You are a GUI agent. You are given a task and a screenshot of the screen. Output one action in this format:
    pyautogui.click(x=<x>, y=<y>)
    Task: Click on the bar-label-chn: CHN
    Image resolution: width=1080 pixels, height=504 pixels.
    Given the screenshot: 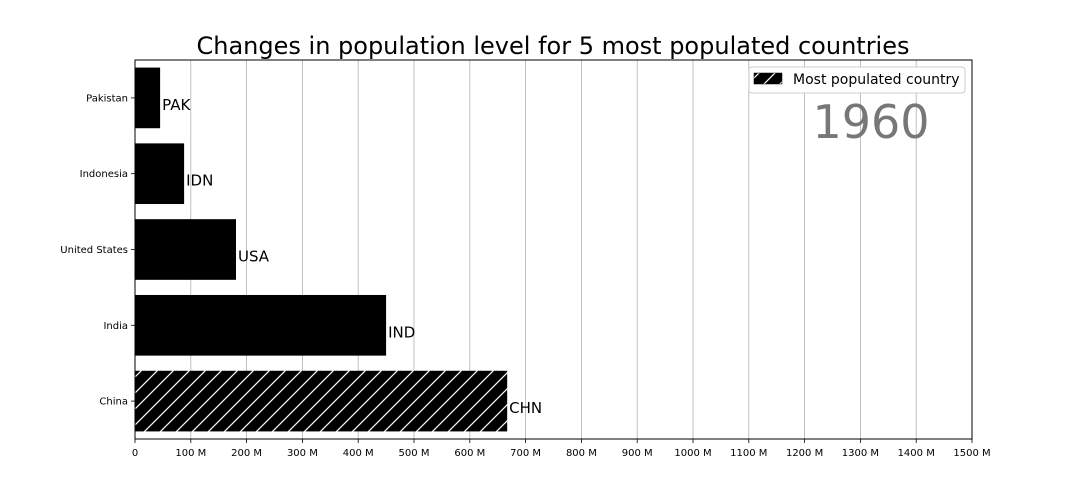 What is the action you would take?
    pyautogui.click(x=525, y=408)
    